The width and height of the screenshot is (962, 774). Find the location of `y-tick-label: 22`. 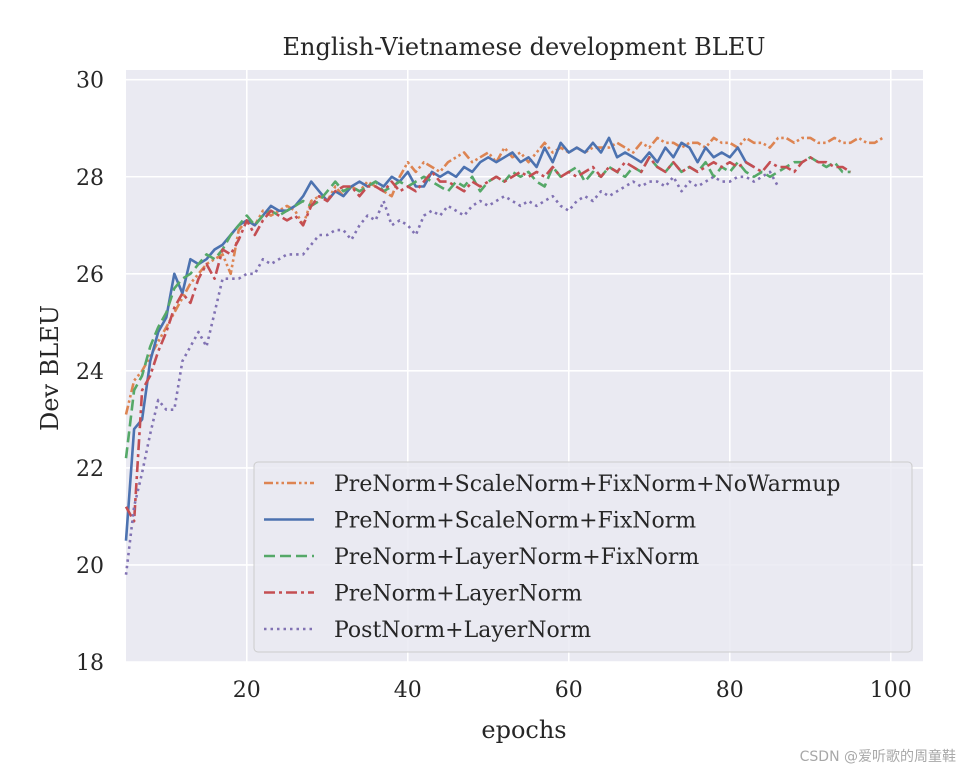

y-tick-label: 22 is located at coordinates (90, 469).